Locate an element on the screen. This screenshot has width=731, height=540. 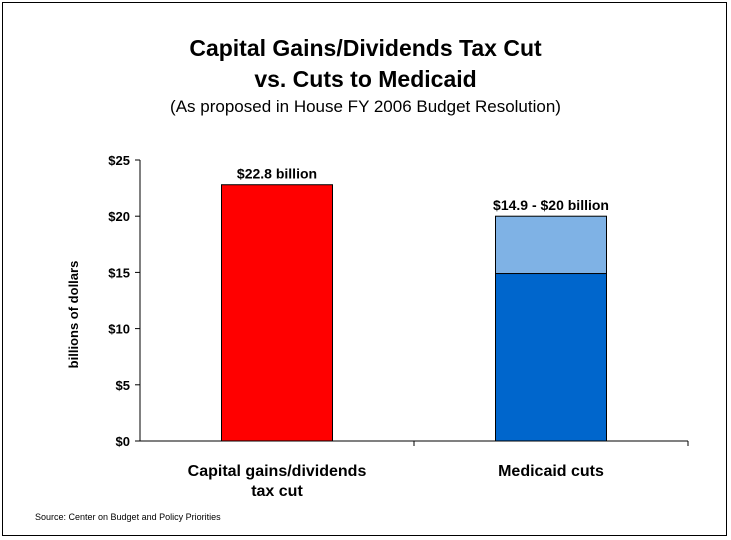
category-label: tax cut is located at coordinates (277, 491).